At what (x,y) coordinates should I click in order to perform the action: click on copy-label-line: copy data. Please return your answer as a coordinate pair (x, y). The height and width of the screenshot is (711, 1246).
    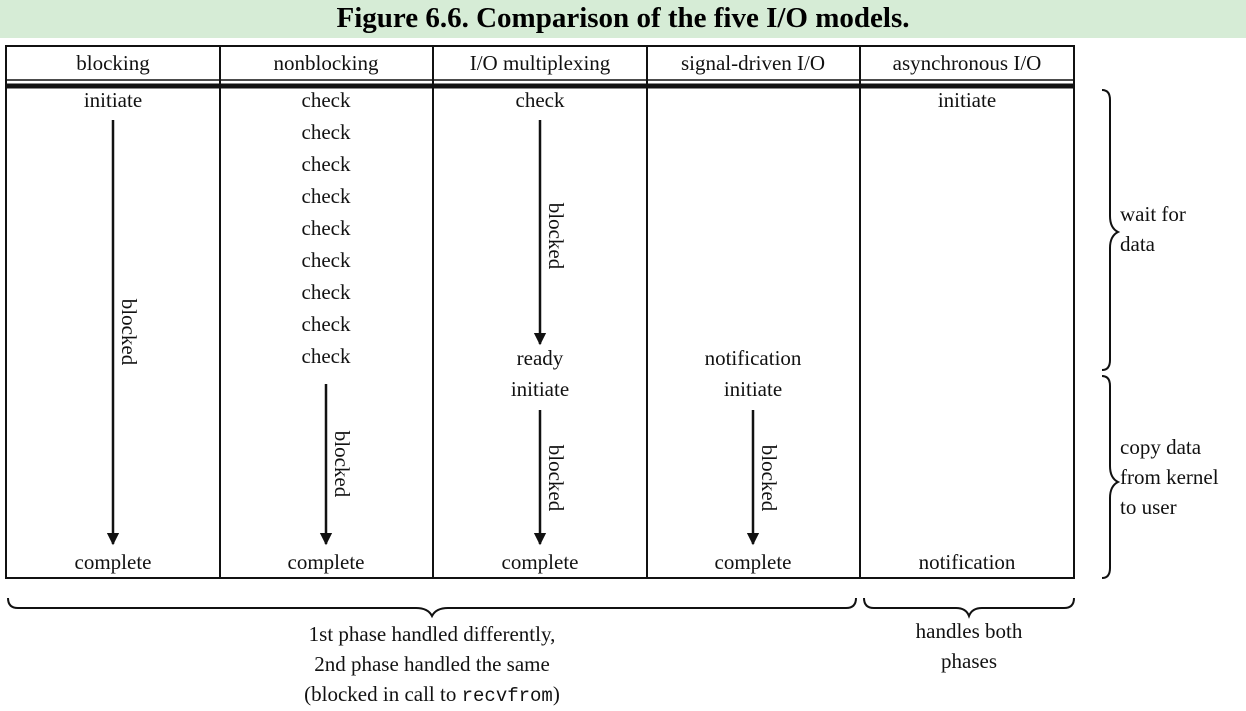
    Looking at the image, I should click on (1161, 447).